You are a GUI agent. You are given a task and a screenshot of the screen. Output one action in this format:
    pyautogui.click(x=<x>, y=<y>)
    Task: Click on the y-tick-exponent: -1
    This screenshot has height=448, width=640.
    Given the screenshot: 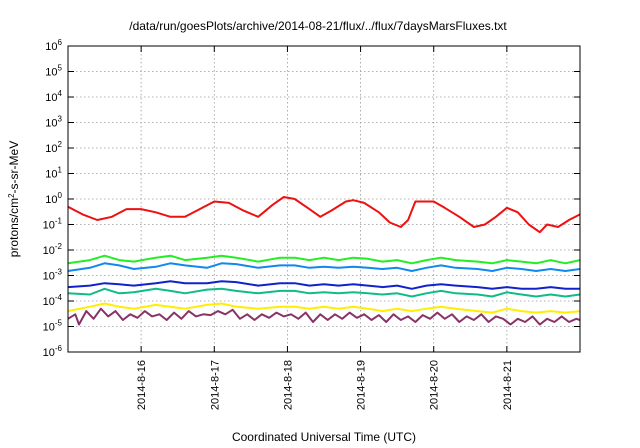 What is the action you would take?
    pyautogui.click(x=59, y=221)
    